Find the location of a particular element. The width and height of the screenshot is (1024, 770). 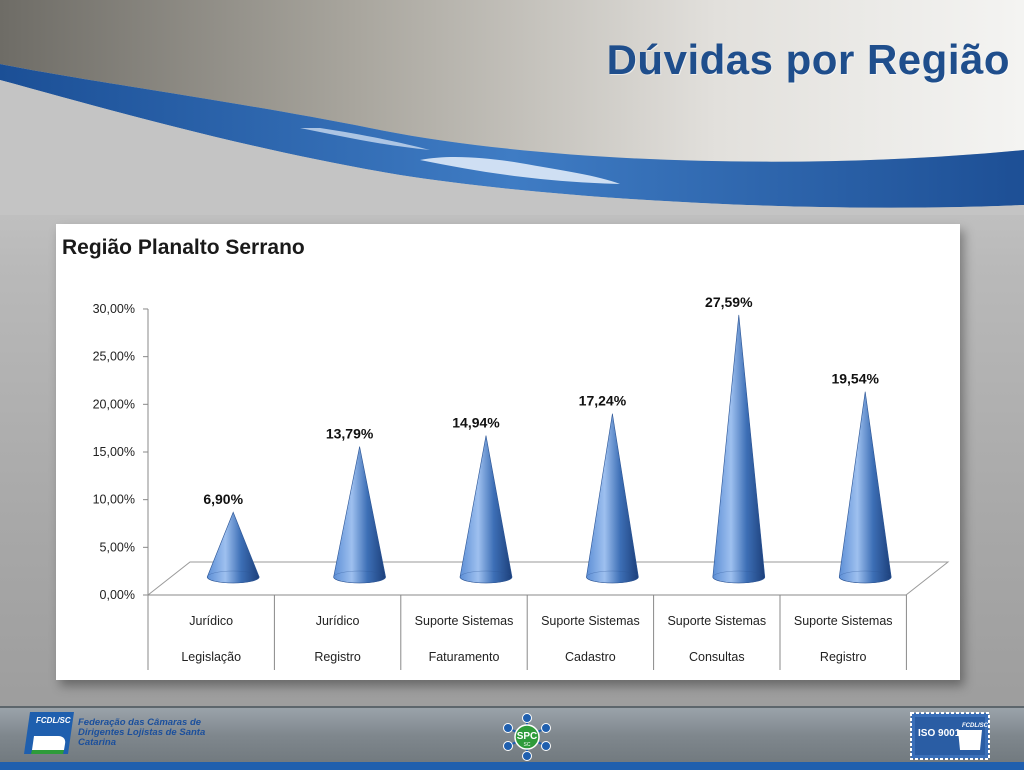

fcdl-logo-text: FCDL/SC is located at coordinates (53, 720).